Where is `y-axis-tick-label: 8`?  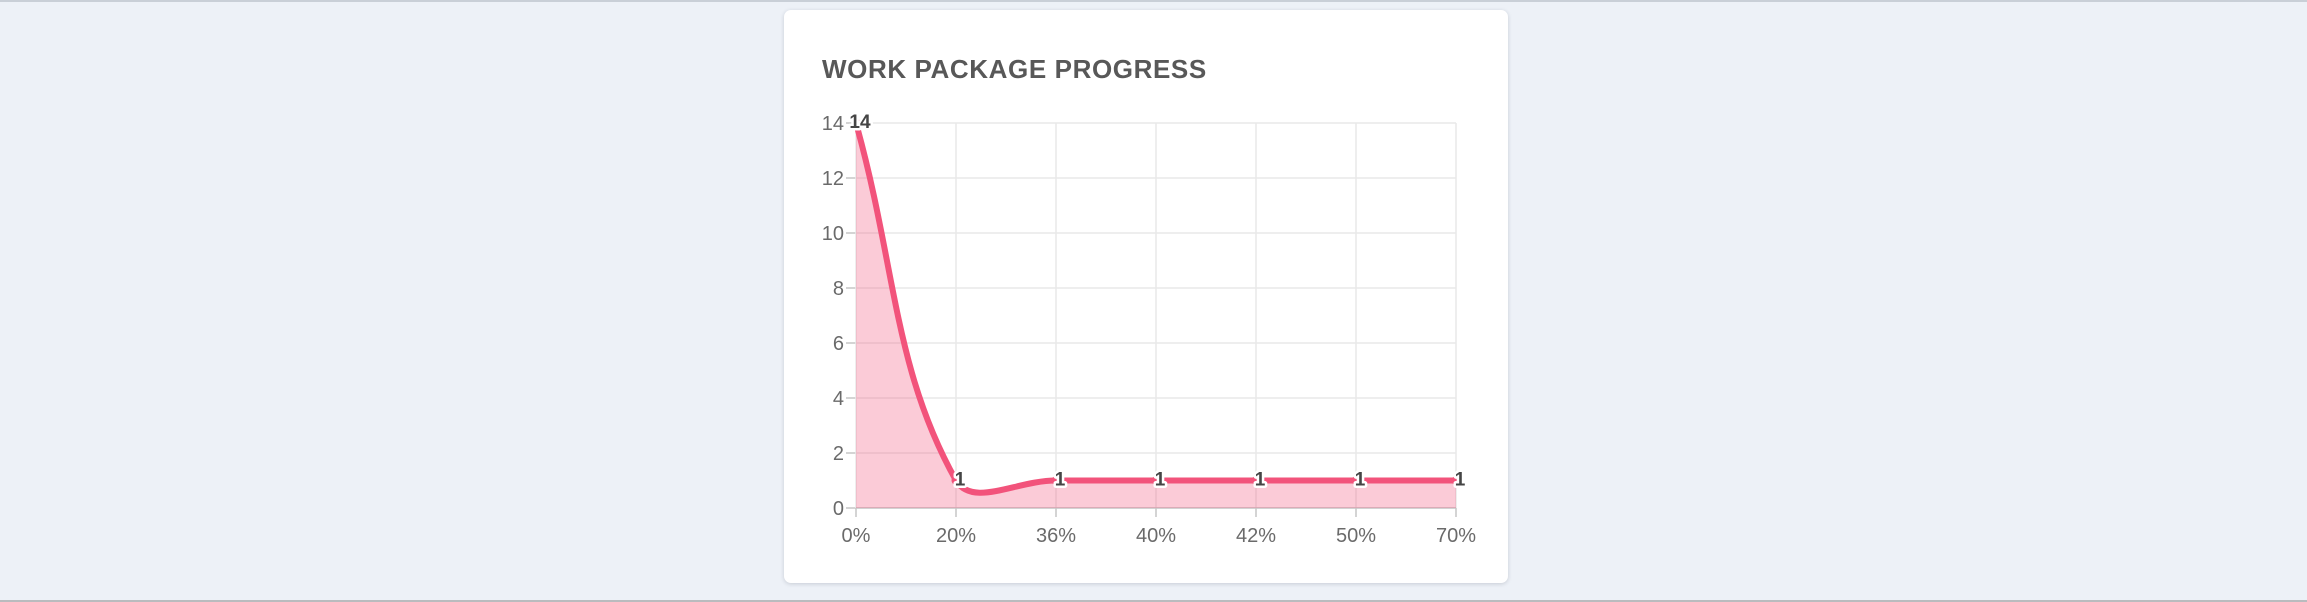
y-axis-tick-label: 8 is located at coordinates (838, 289).